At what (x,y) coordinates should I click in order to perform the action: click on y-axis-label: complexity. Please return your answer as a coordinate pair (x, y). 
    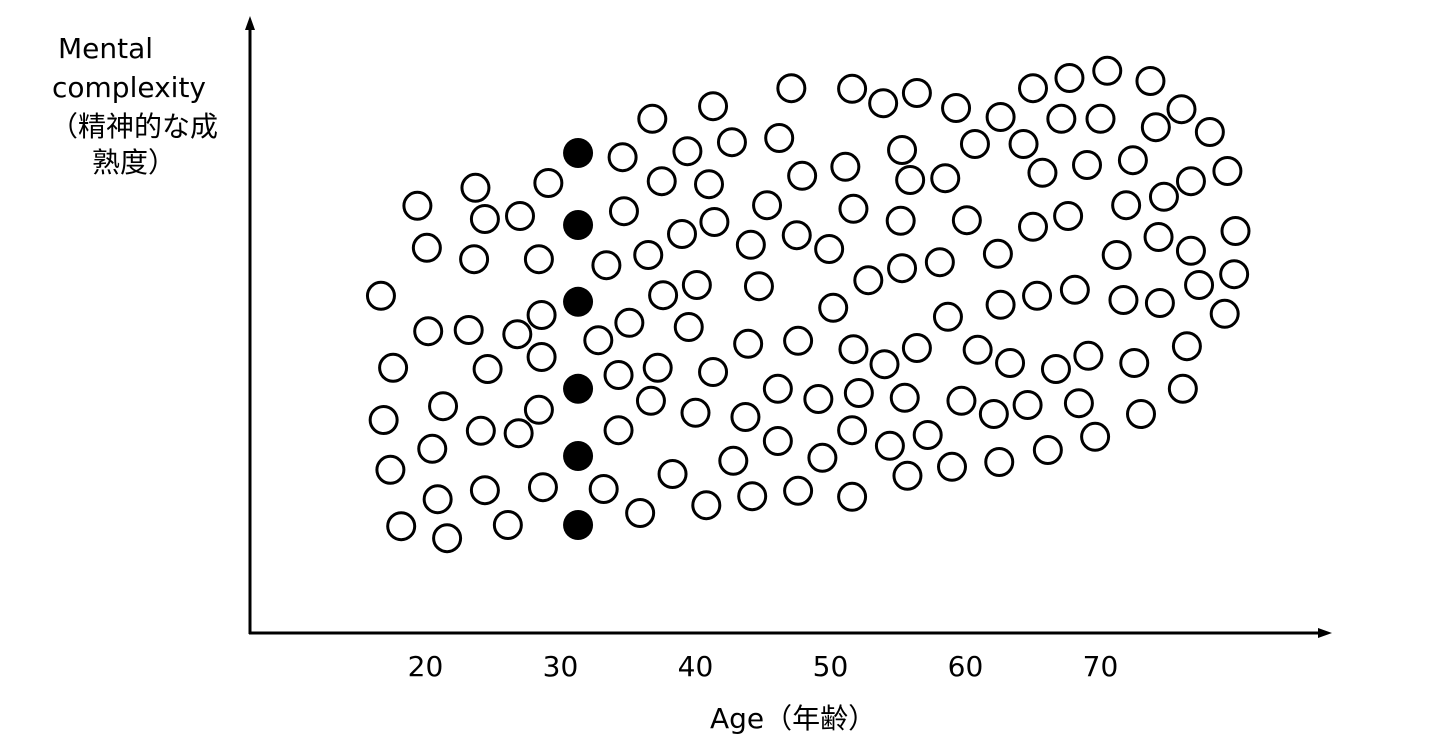
    Looking at the image, I should click on (129, 87).